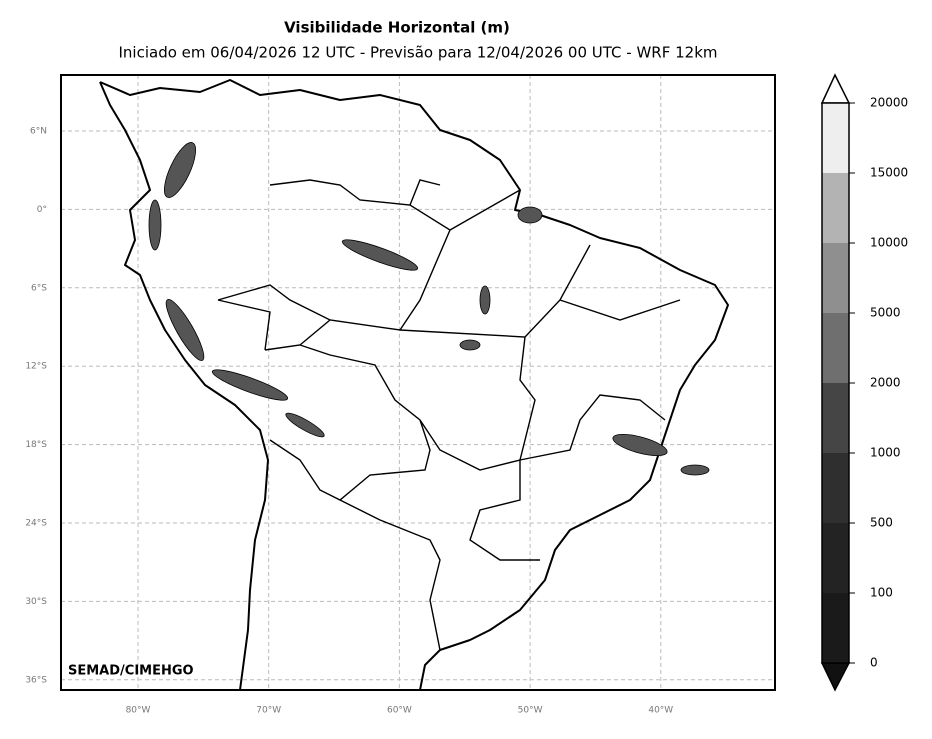 This screenshot has width=932, height=739. Describe the element at coordinates (885, 313) in the screenshot. I see `colorbar-tick-label: 5000` at that location.